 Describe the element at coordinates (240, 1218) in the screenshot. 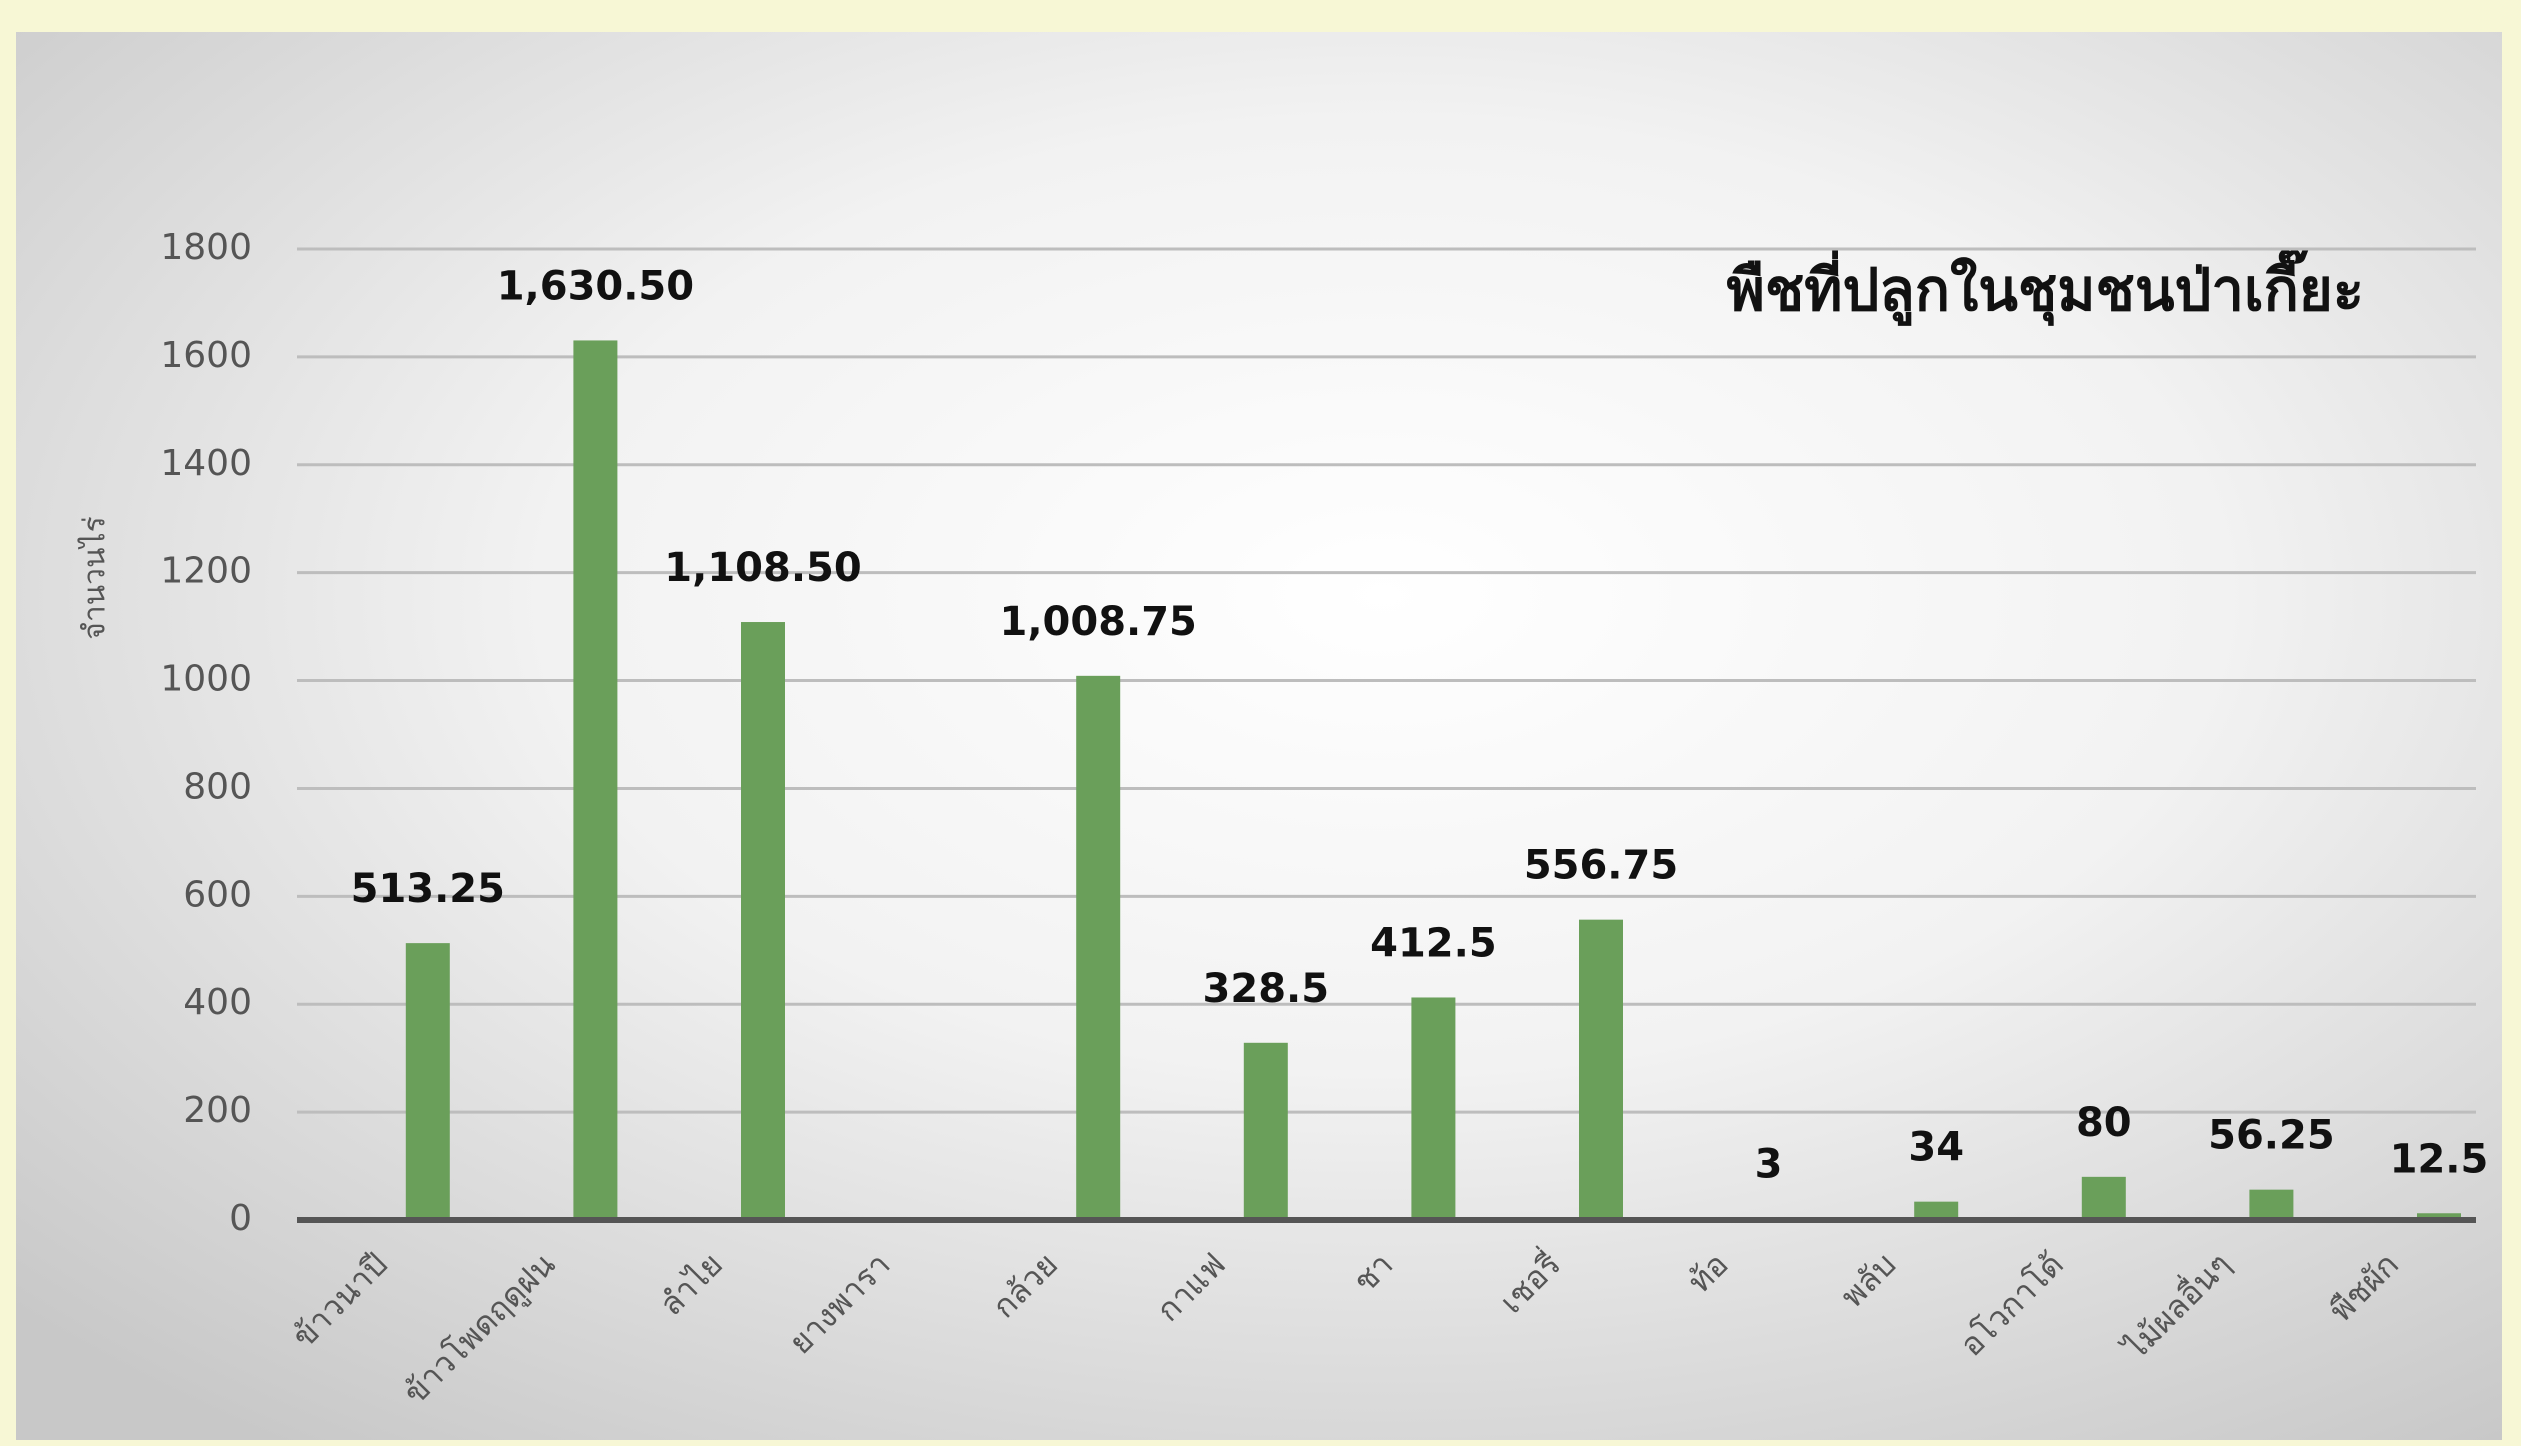

I see `y-tick-label: 0` at that location.